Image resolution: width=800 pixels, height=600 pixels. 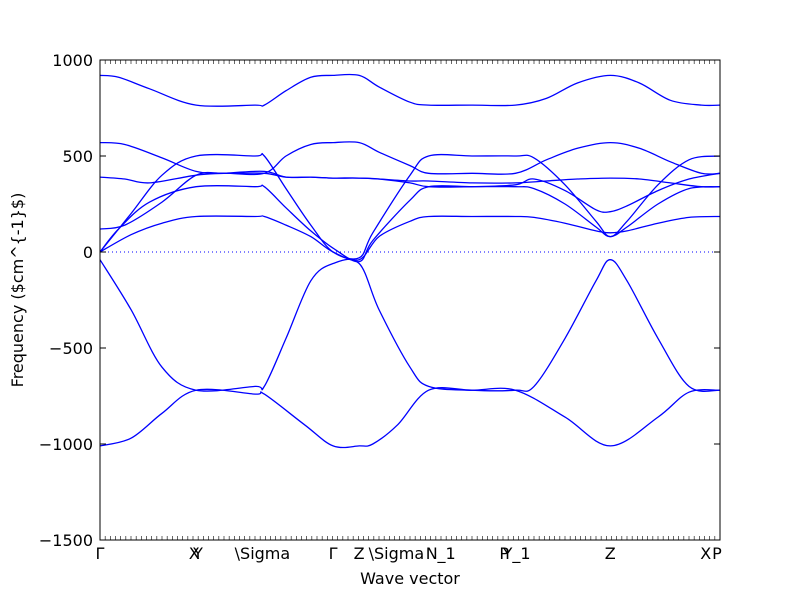 What do you see at coordinates (197, 553) in the screenshot?
I see `x-tick-label: Y` at bounding box center [197, 553].